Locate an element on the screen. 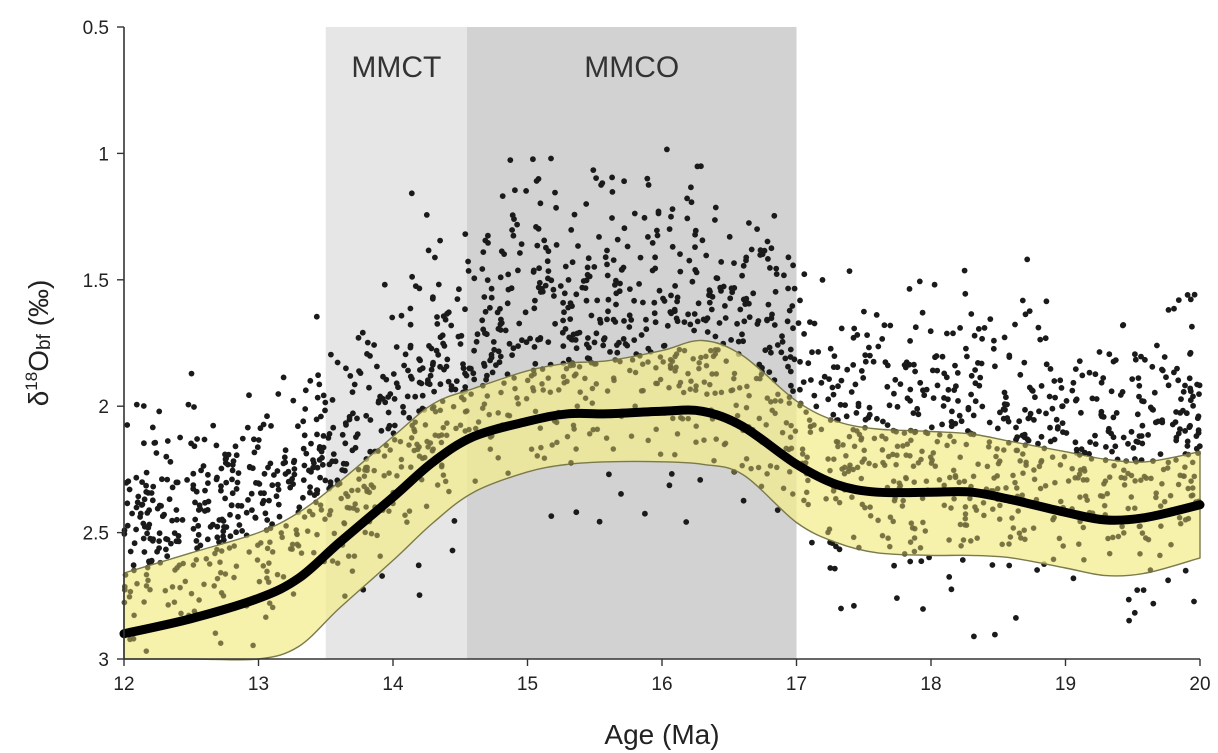  y-tick-label: 0.5 is located at coordinates (96, 28).